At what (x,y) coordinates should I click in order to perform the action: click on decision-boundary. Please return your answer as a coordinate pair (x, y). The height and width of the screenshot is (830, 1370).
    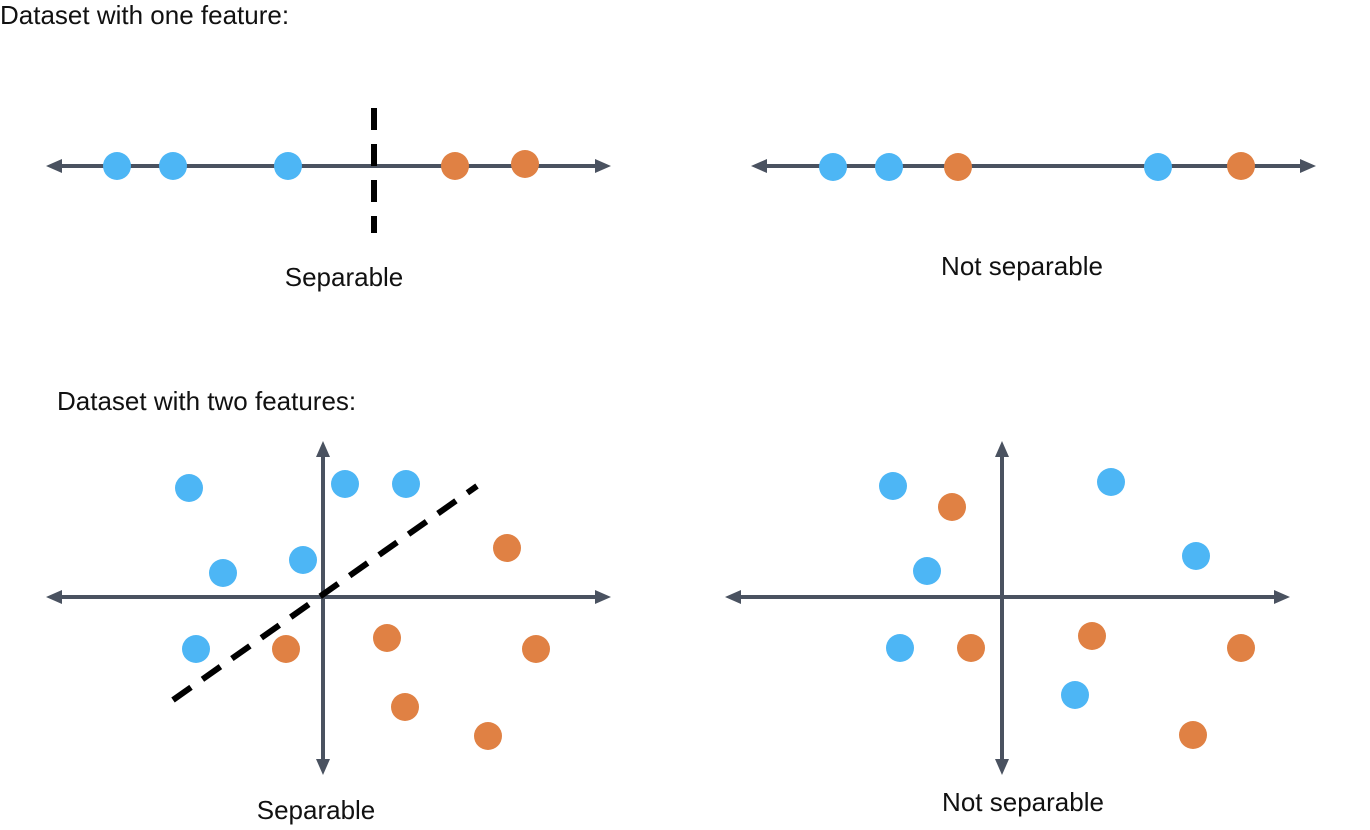
    Looking at the image, I should click on (325, 593).